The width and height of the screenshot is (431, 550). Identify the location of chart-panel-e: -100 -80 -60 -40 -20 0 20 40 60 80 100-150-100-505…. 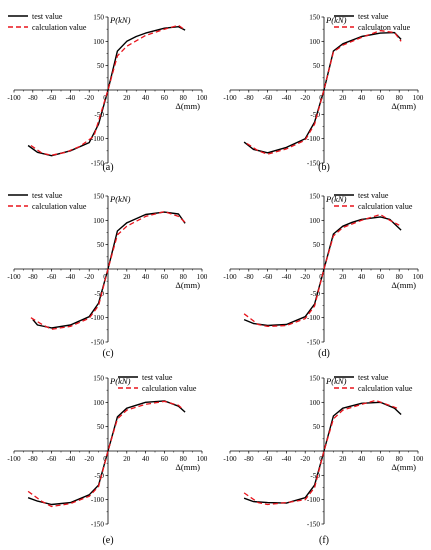
(107, 459).